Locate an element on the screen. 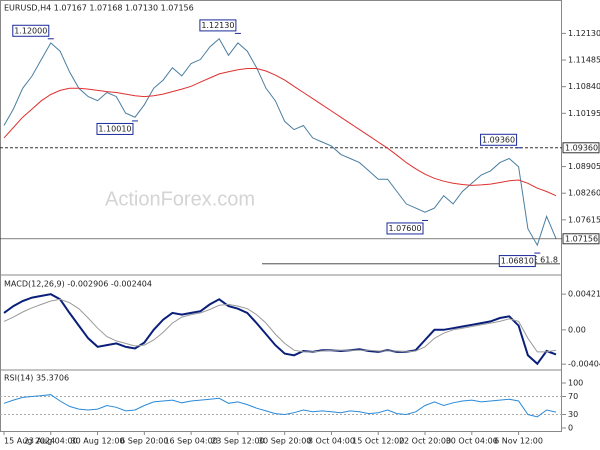  x-tick-label: 15 Oct 12:00 is located at coordinates (378, 441).